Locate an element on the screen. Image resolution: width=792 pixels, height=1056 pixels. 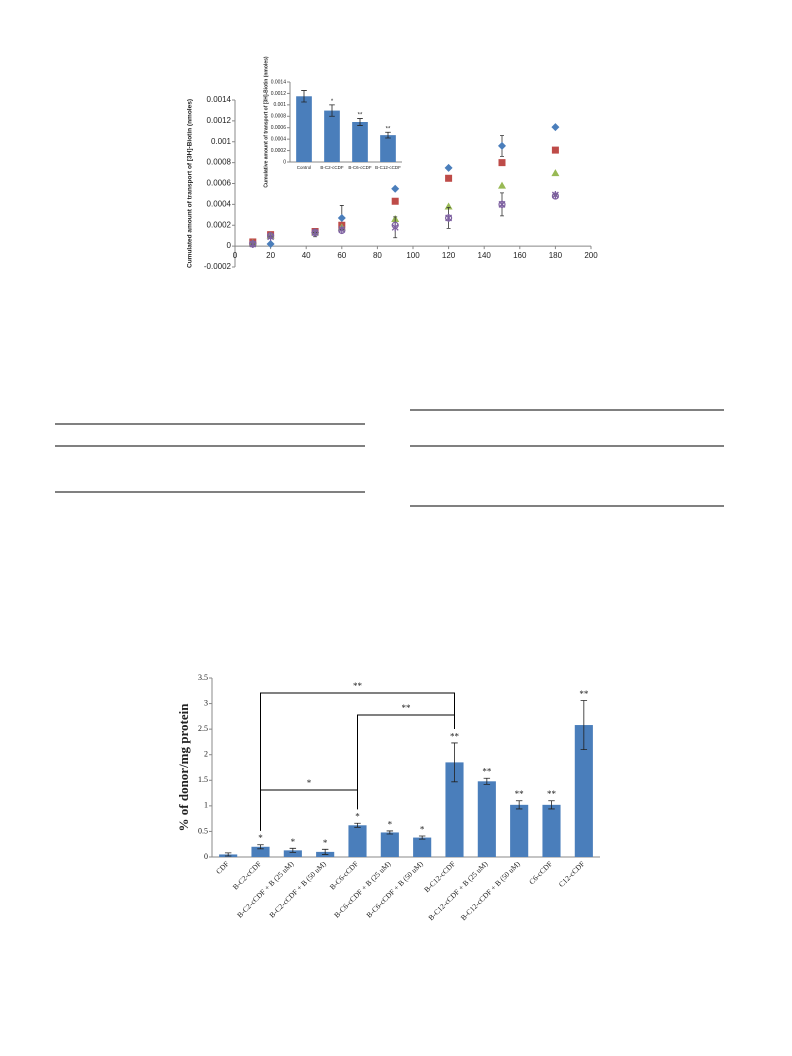
y-axis-label: % of donor/mg protein is located at coordinates (183, 767).